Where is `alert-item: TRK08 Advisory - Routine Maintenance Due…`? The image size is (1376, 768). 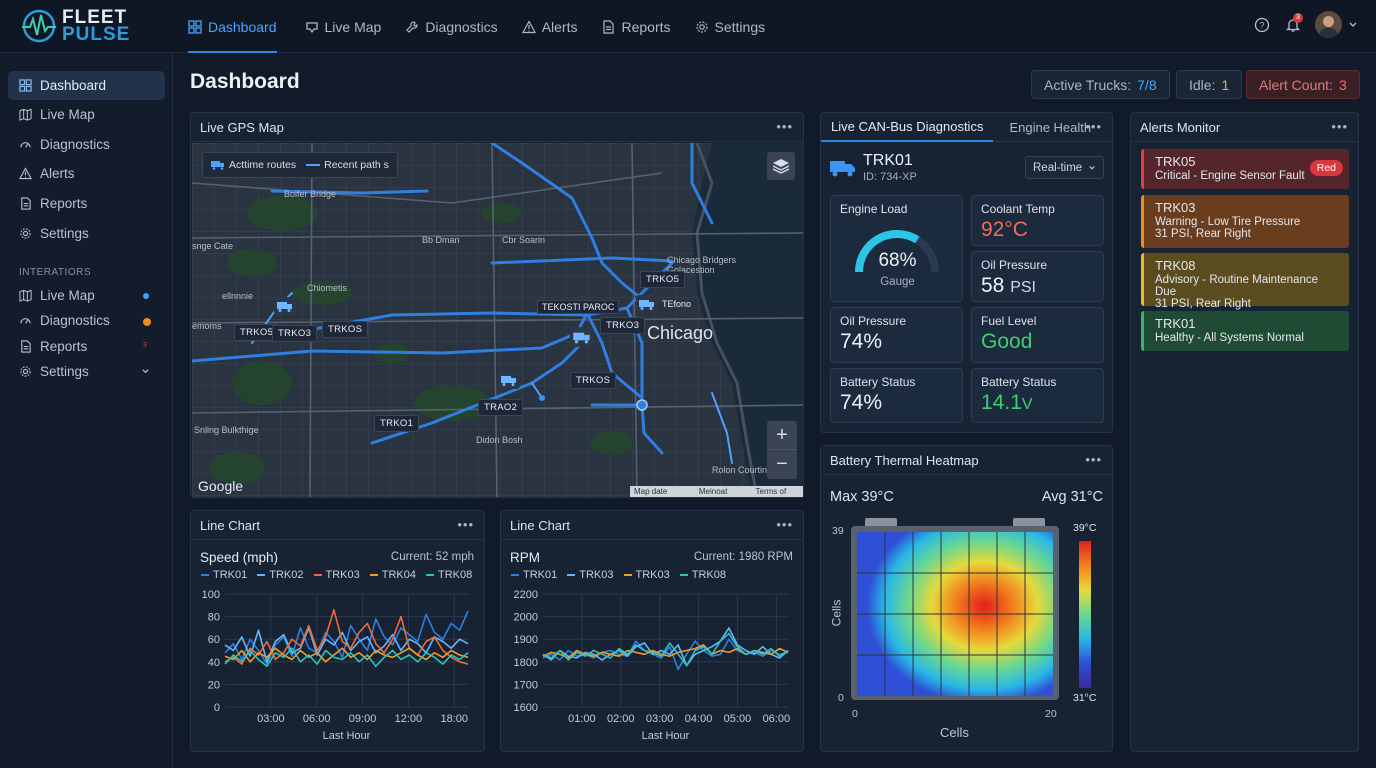
alert-item: TRK08 Advisory - Routine Maintenance Due… is located at coordinates (1245, 281).